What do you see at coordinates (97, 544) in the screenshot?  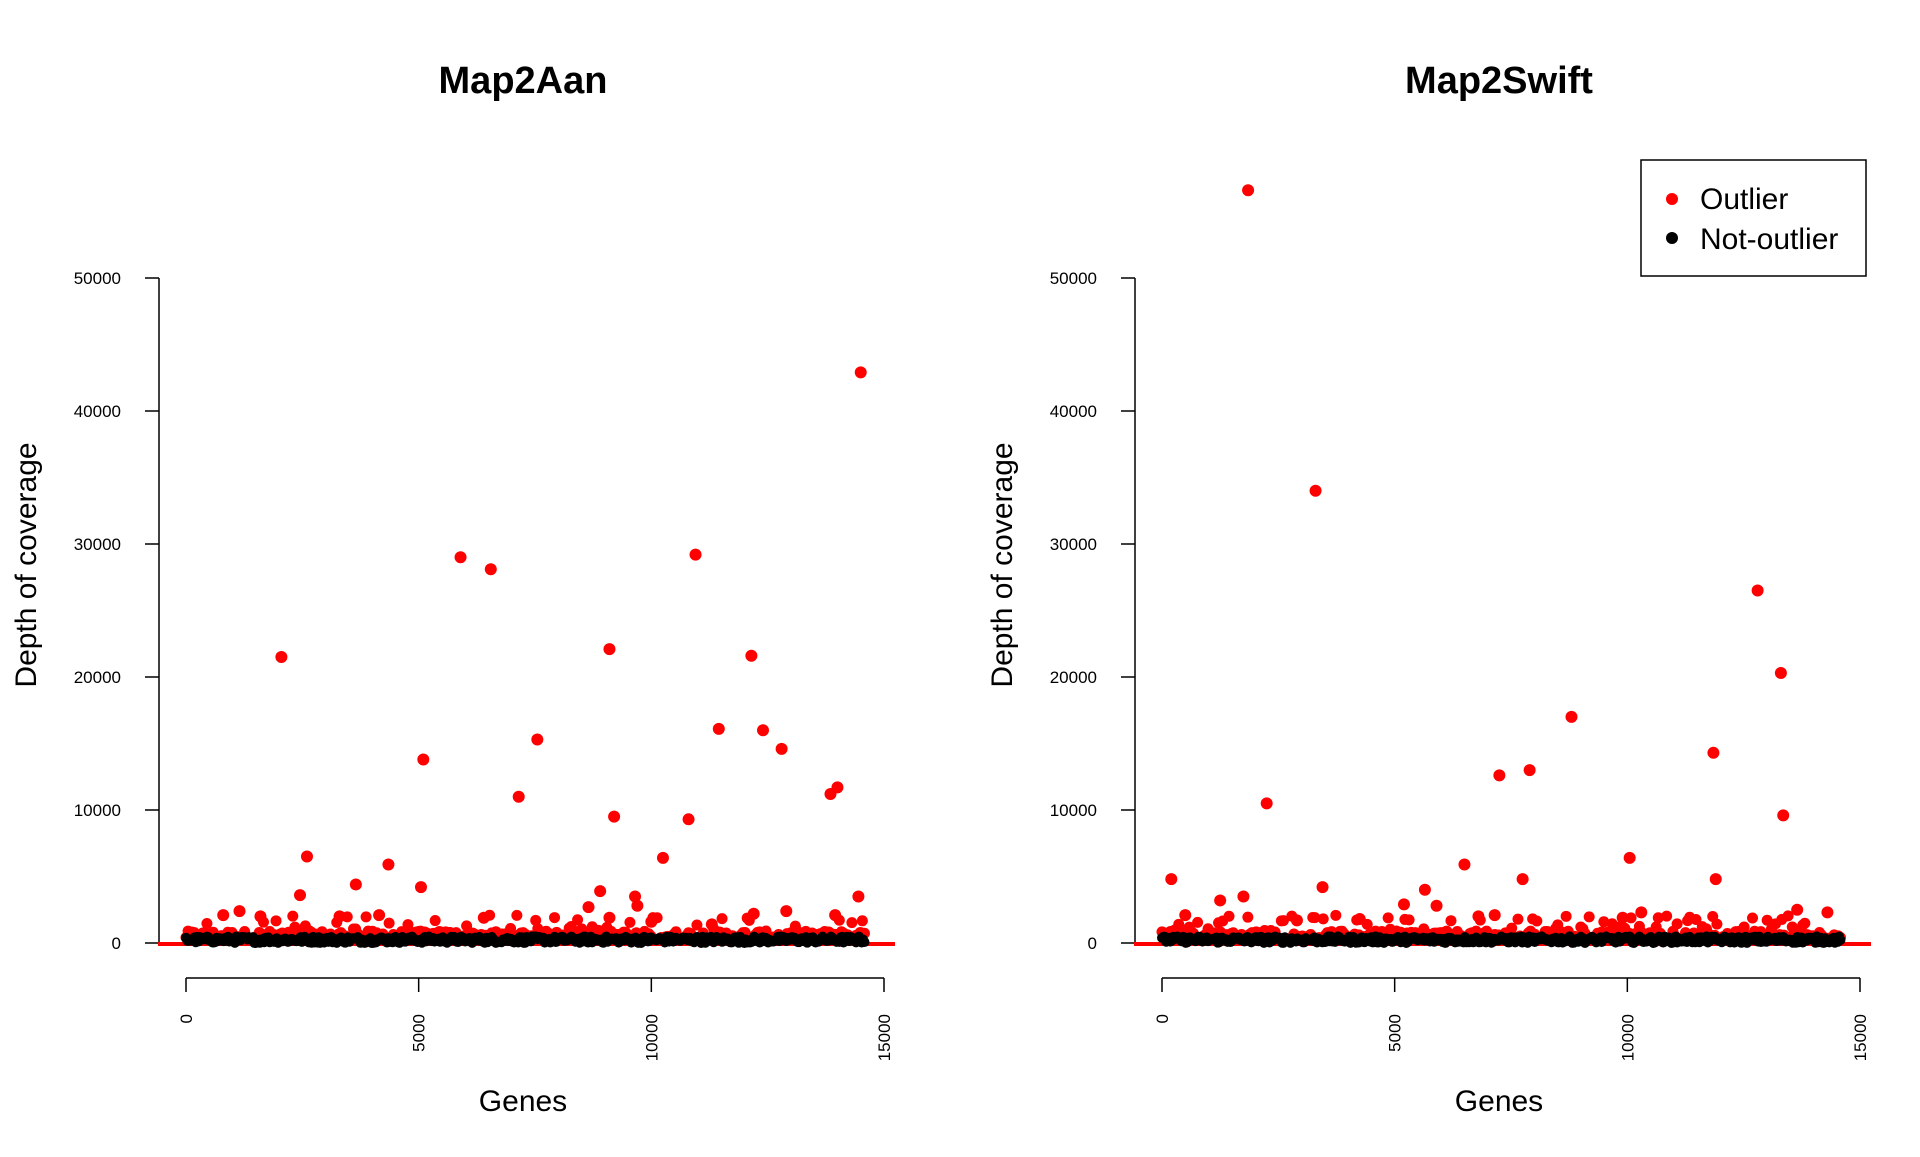 I see `y-tick-label: 30000` at bounding box center [97, 544].